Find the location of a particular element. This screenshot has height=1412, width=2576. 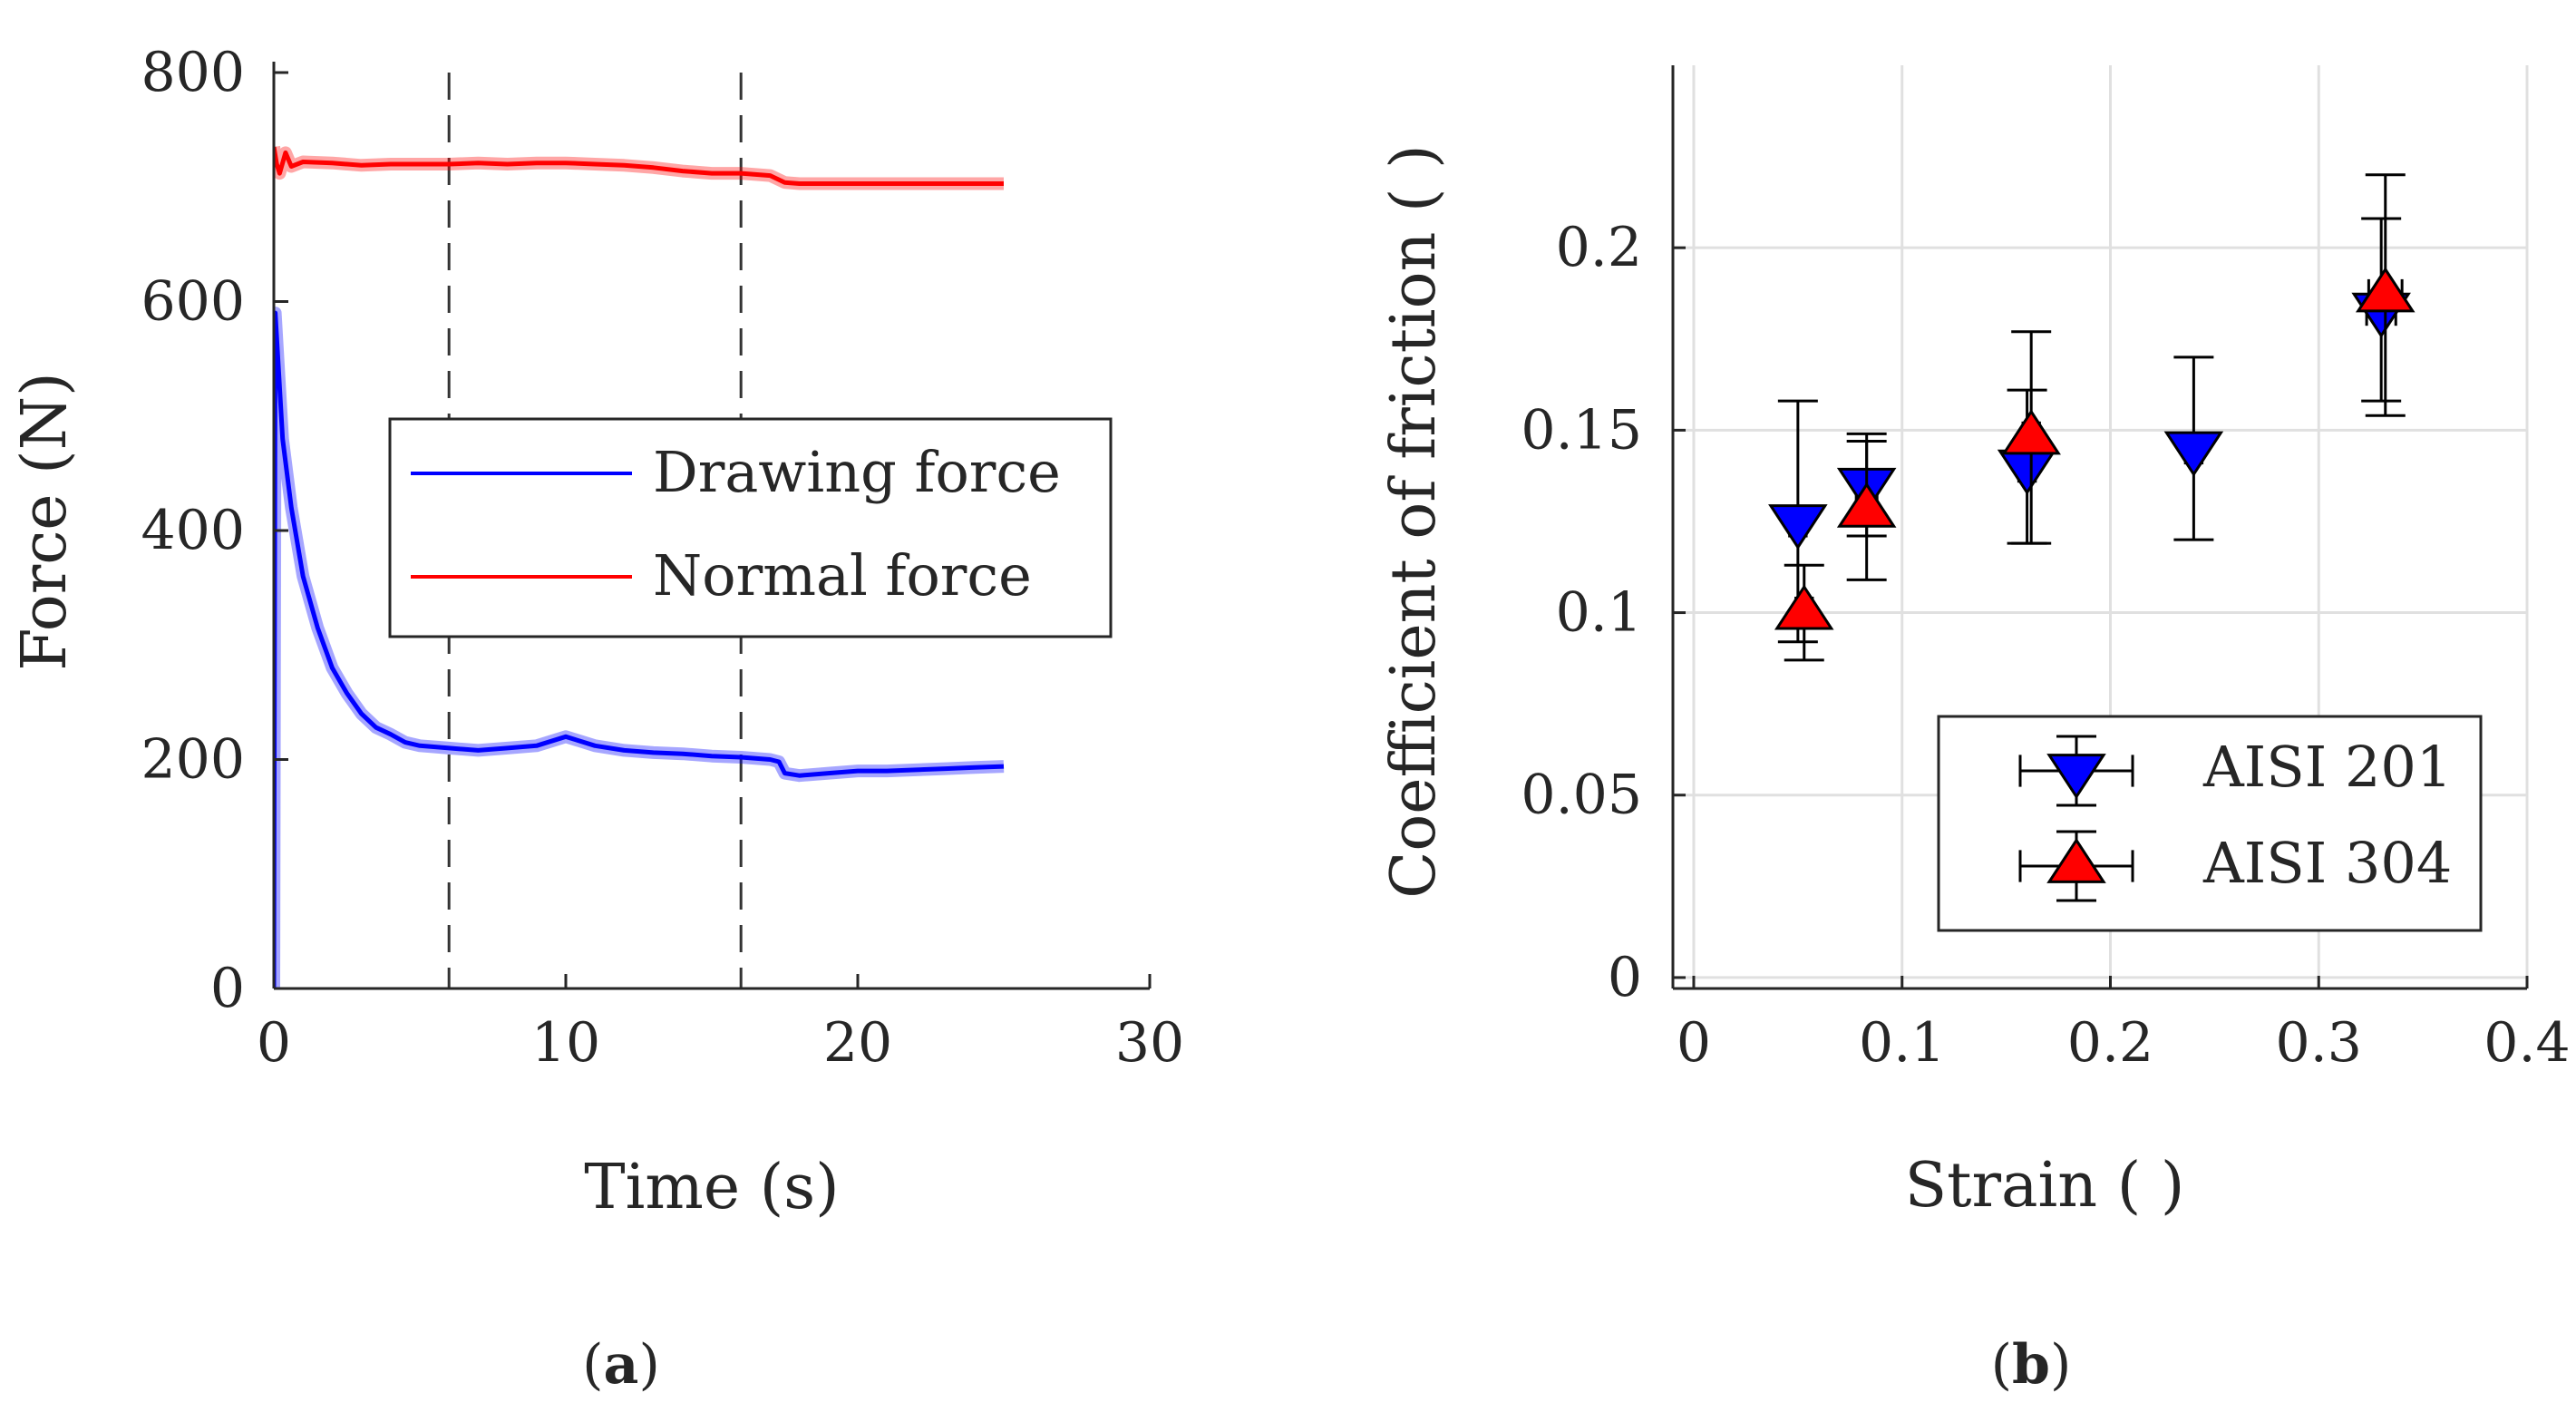

legend-label-aisi-201: AISI 201 is located at coordinates (2327, 767).